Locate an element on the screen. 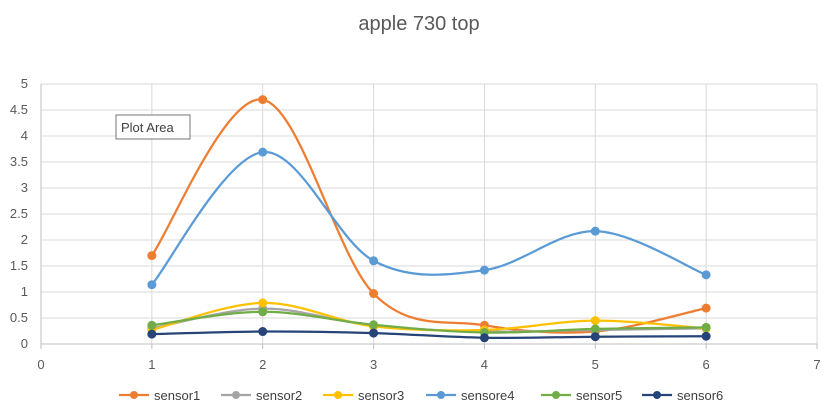 The image size is (838, 418). series-line-sensor3 is located at coordinates (429, 317).